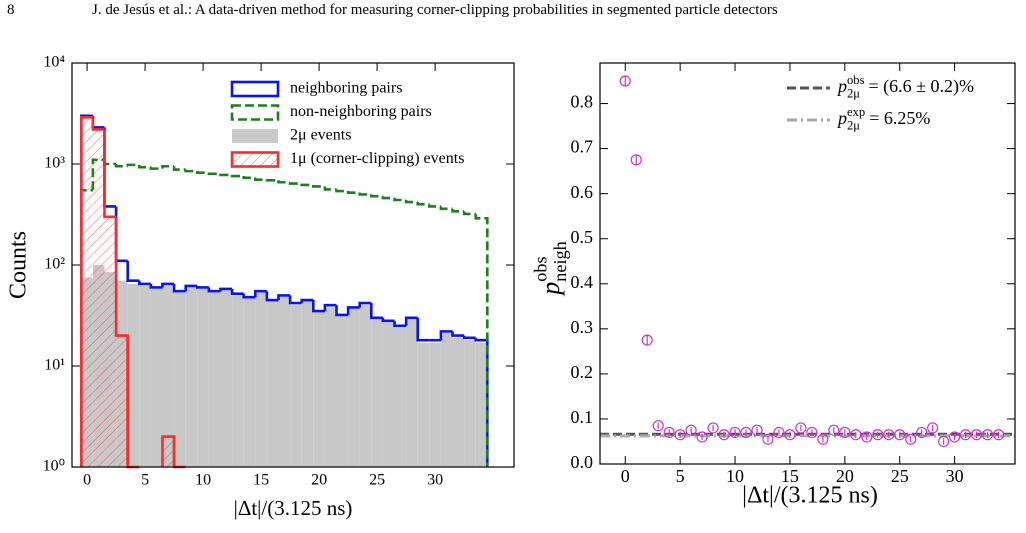  Describe the element at coordinates (841, 86) in the screenshot. I see `symbol: p` at that location.